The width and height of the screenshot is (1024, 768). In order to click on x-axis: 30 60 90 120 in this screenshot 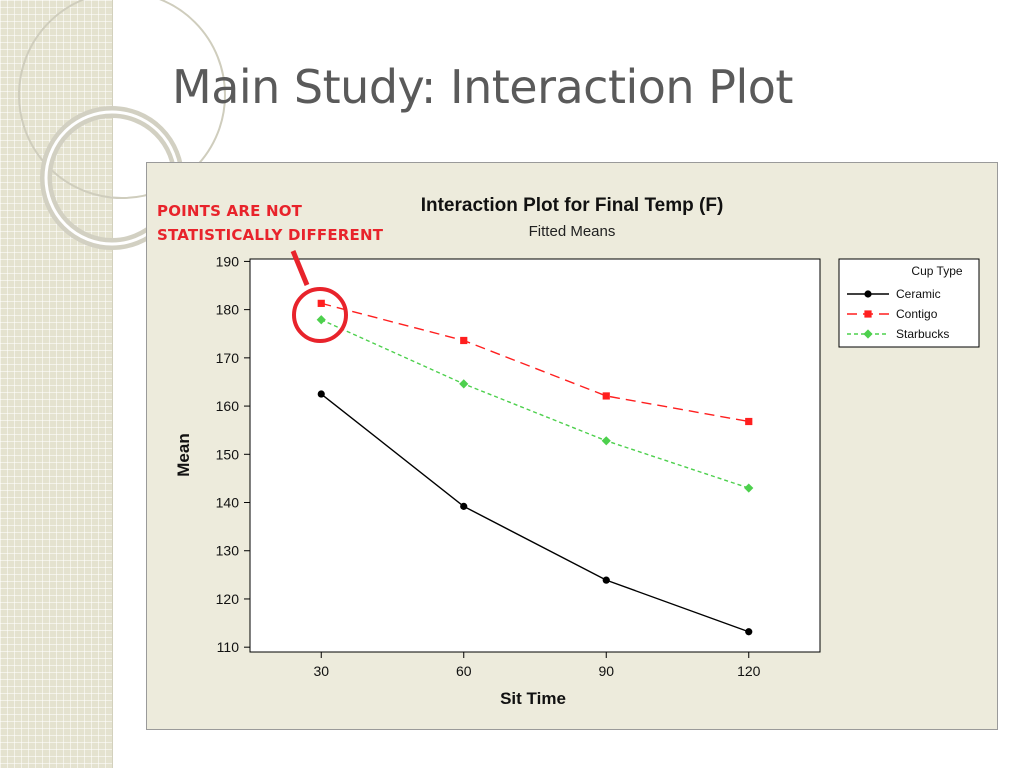, I will do `click(537, 665)`.